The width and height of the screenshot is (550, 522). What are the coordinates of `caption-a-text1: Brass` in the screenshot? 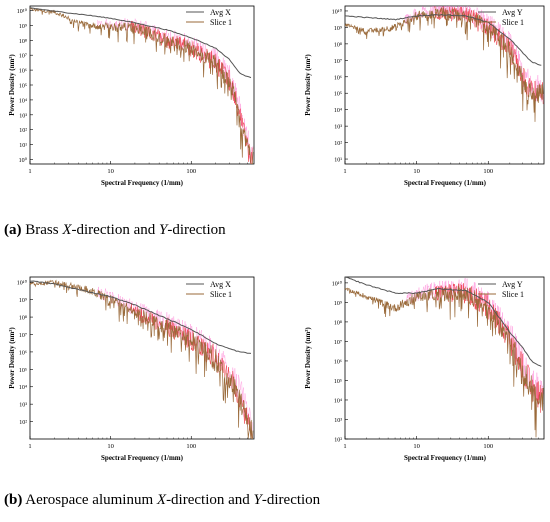 It's located at (42, 230).